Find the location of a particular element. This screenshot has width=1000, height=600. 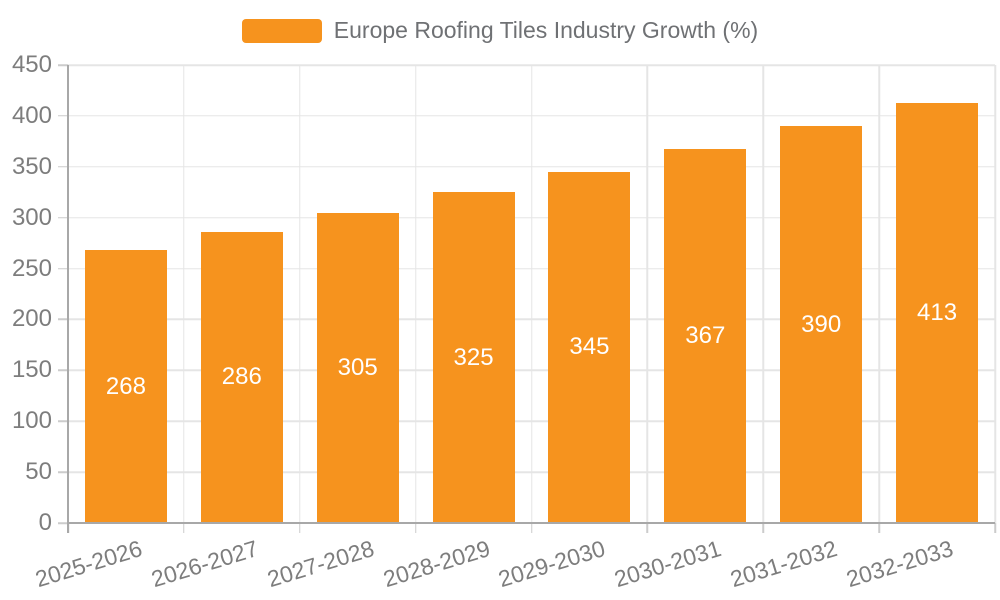

legend-swatch-icon is located at coordinates (281, 30).